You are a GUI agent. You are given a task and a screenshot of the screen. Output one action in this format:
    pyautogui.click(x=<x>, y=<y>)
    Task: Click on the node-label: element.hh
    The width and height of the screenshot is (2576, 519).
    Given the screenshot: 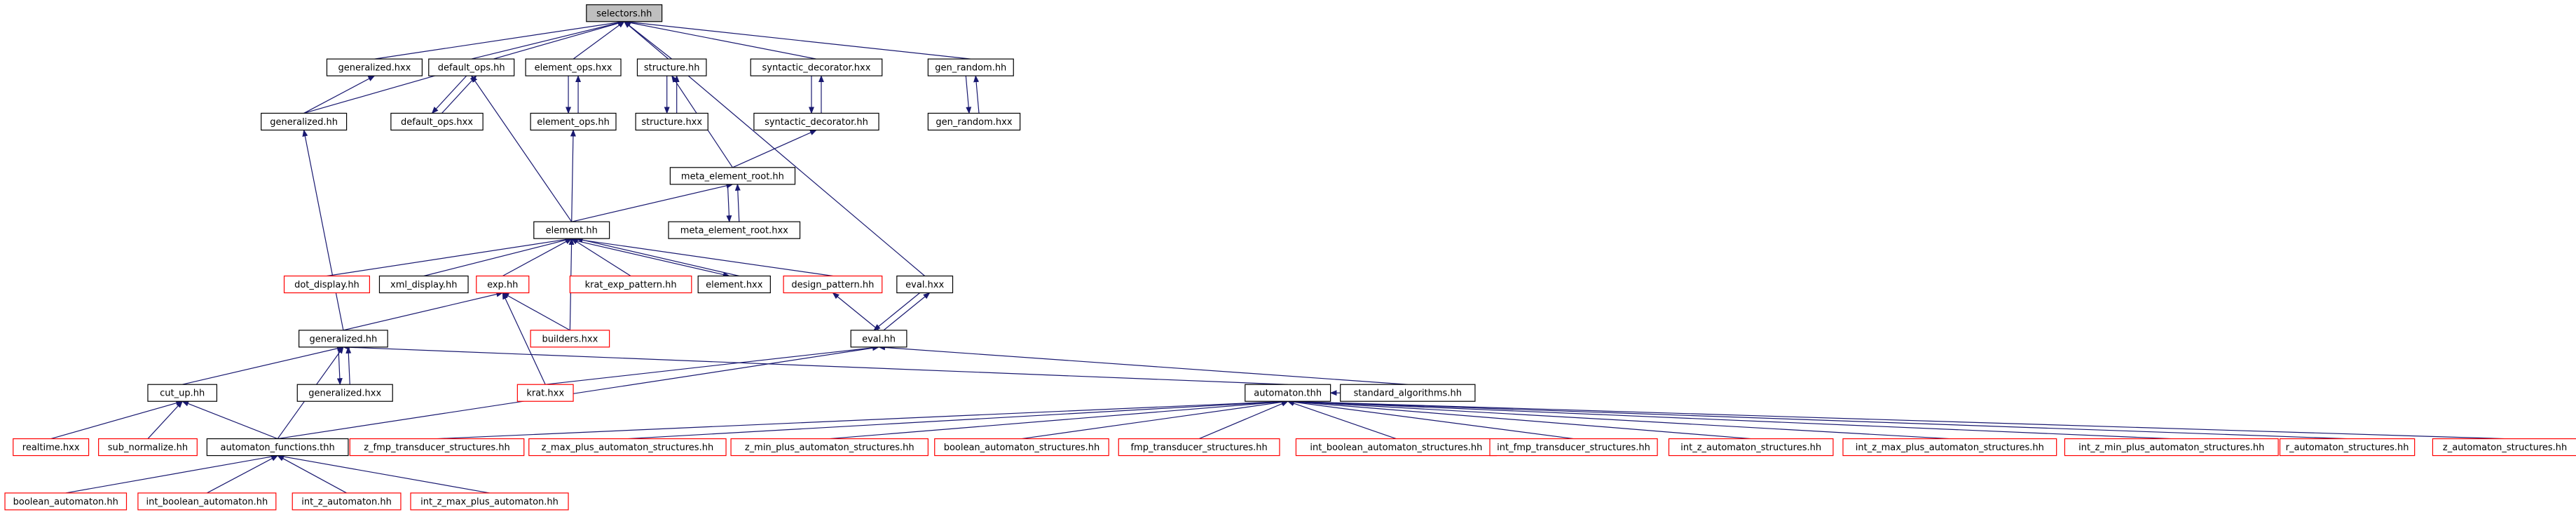 What is the action you would take?
    pyautogui.click(x=572, y=231)
    